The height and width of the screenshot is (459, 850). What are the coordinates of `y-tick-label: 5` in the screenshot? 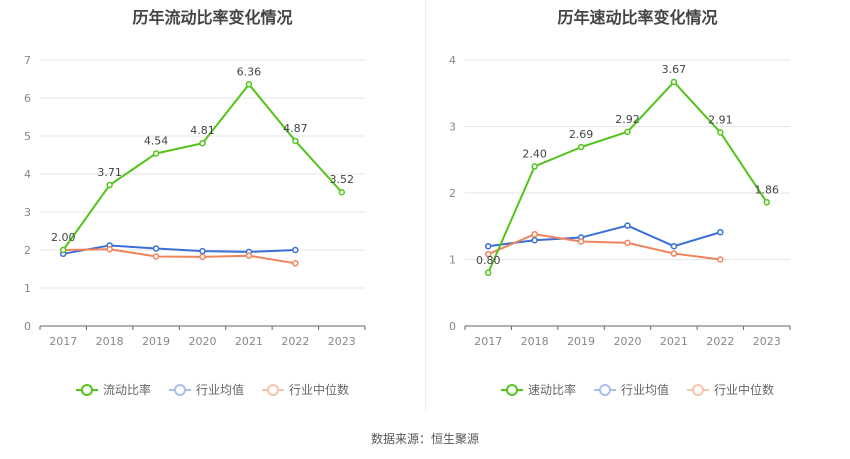 It's located at (27, 136).